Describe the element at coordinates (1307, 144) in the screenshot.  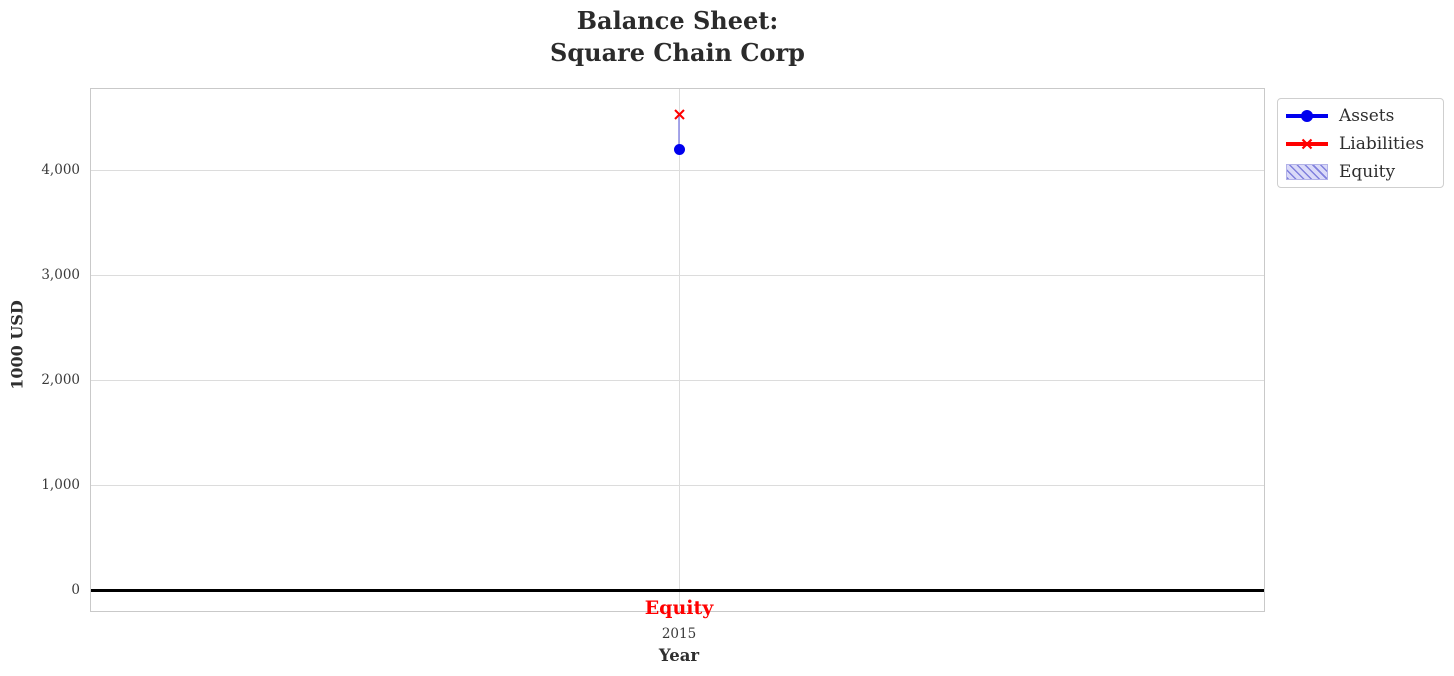
I see `liabilities-legend-marker-icon` at that location.